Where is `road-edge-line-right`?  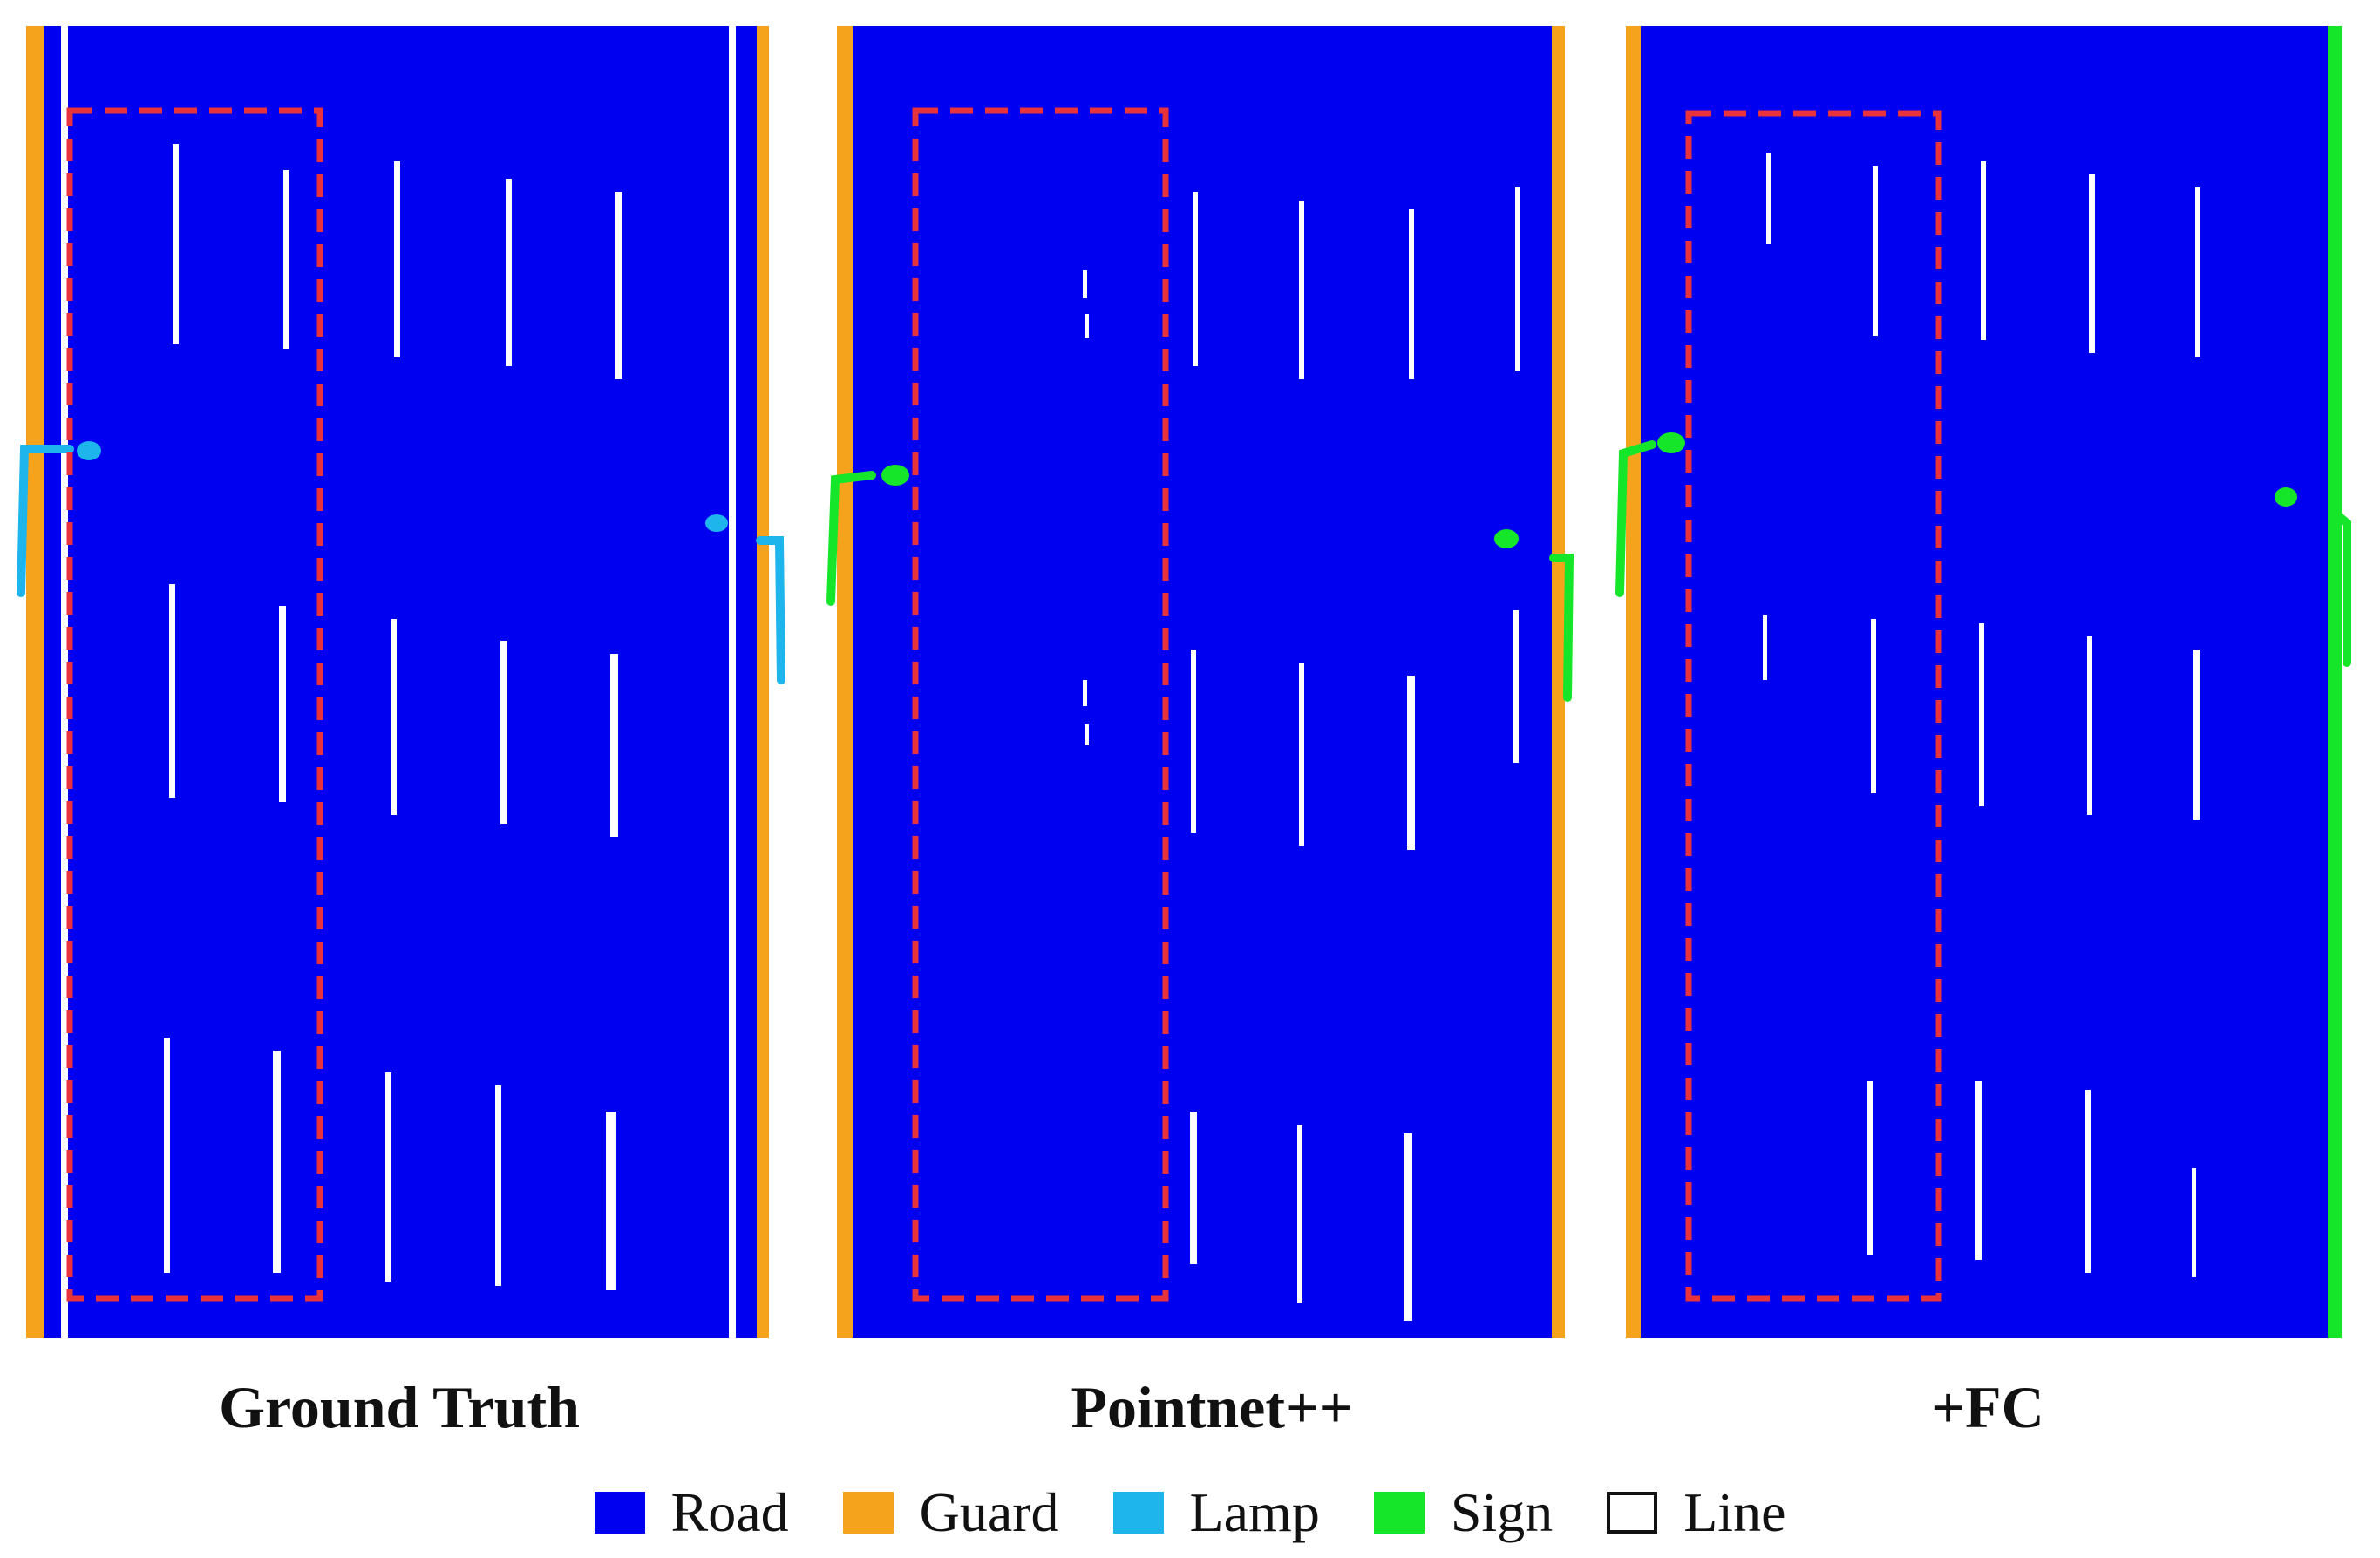 road-edge-line-right is located at coordinates (732, 682).